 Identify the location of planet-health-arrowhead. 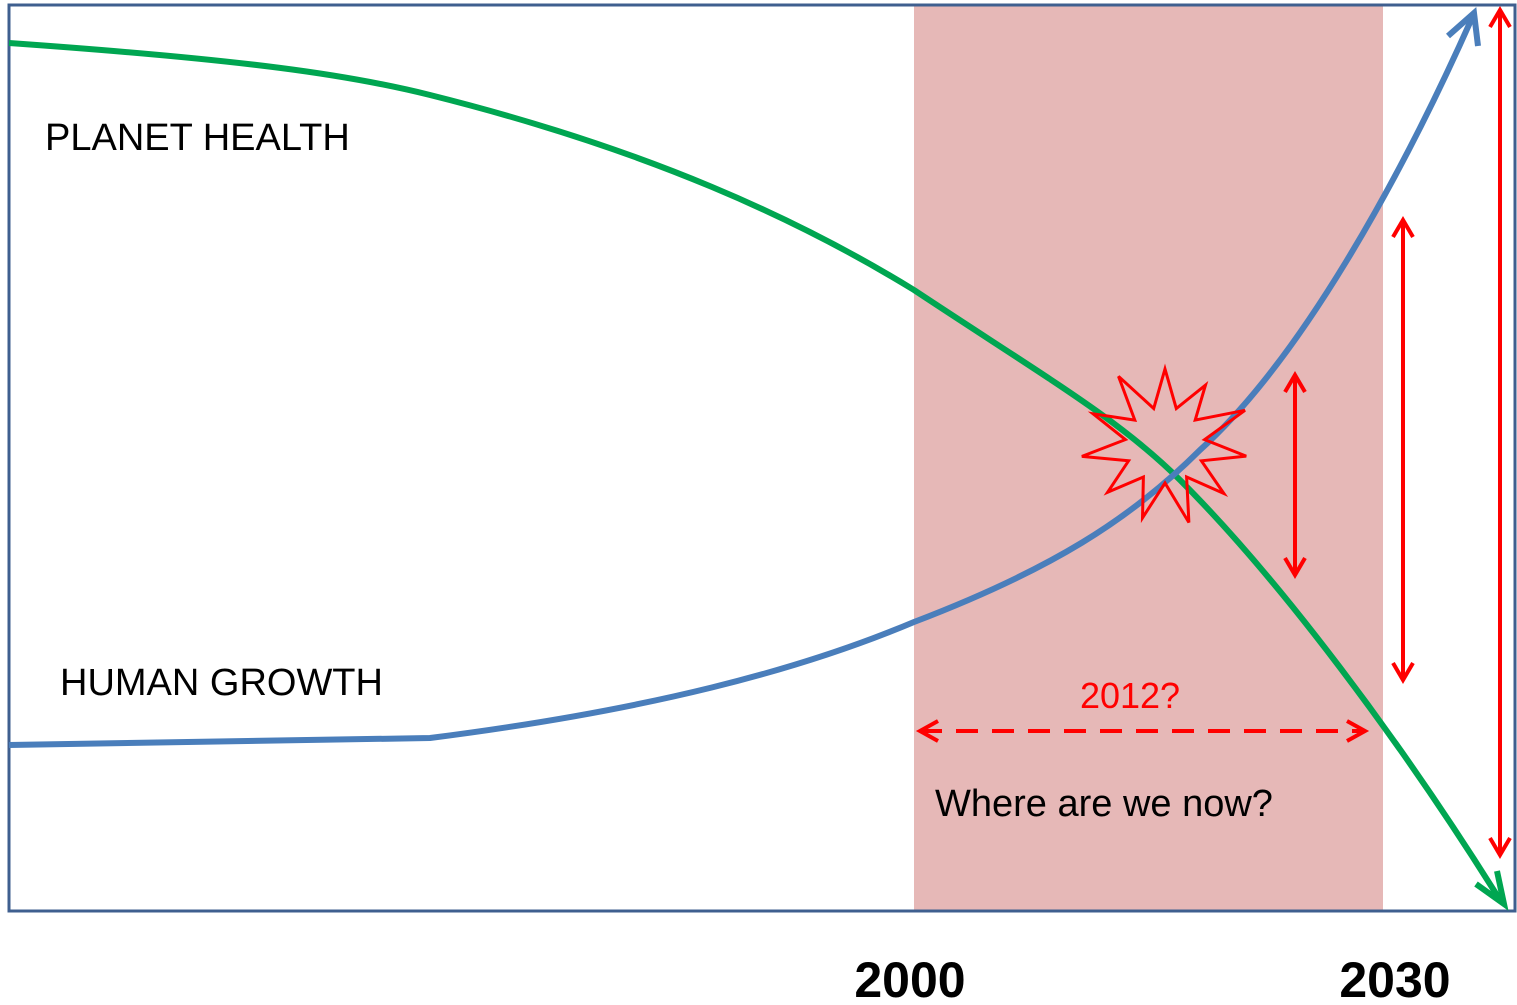
(1491, 890).